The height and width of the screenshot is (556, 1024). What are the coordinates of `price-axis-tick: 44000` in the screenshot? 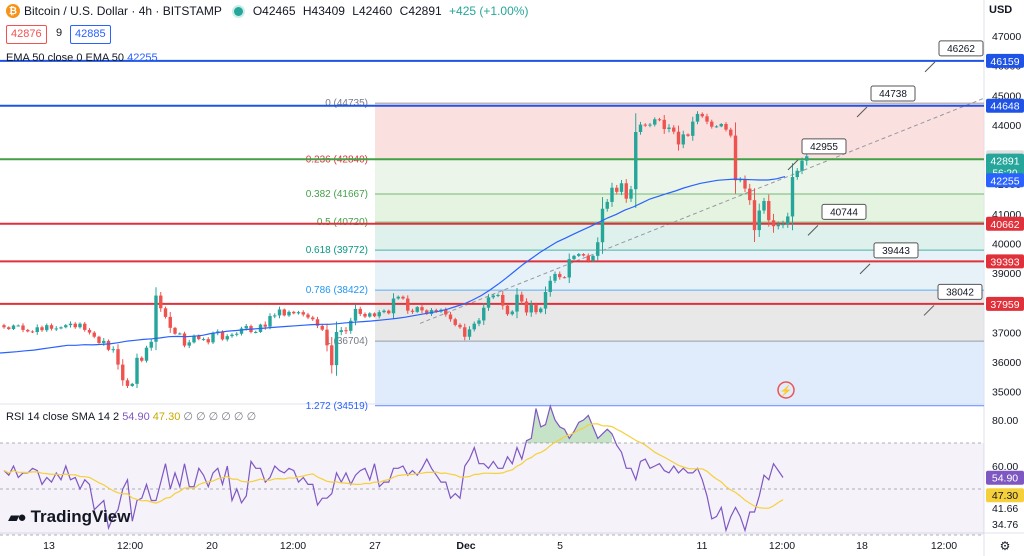 It's located at (1006, 126).